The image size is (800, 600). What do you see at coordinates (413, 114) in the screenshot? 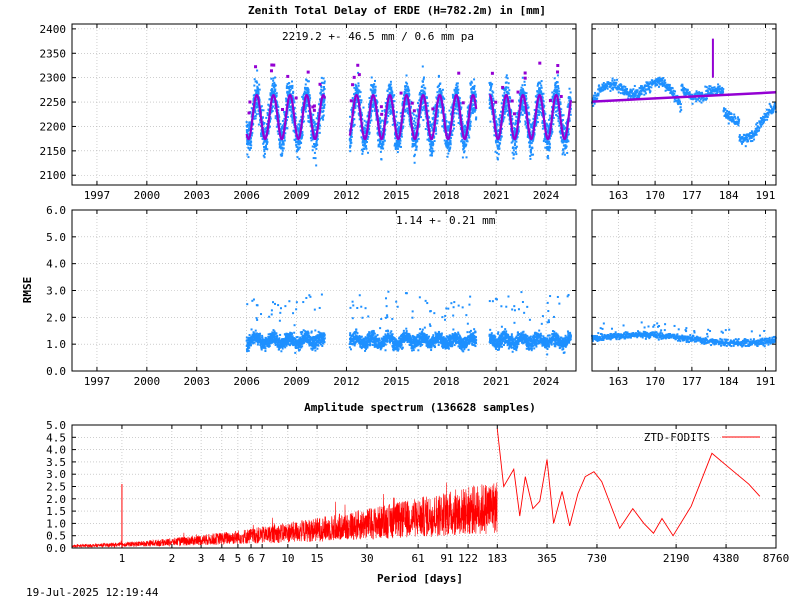
I see `ztd-series` at bounding box center [413, 114].